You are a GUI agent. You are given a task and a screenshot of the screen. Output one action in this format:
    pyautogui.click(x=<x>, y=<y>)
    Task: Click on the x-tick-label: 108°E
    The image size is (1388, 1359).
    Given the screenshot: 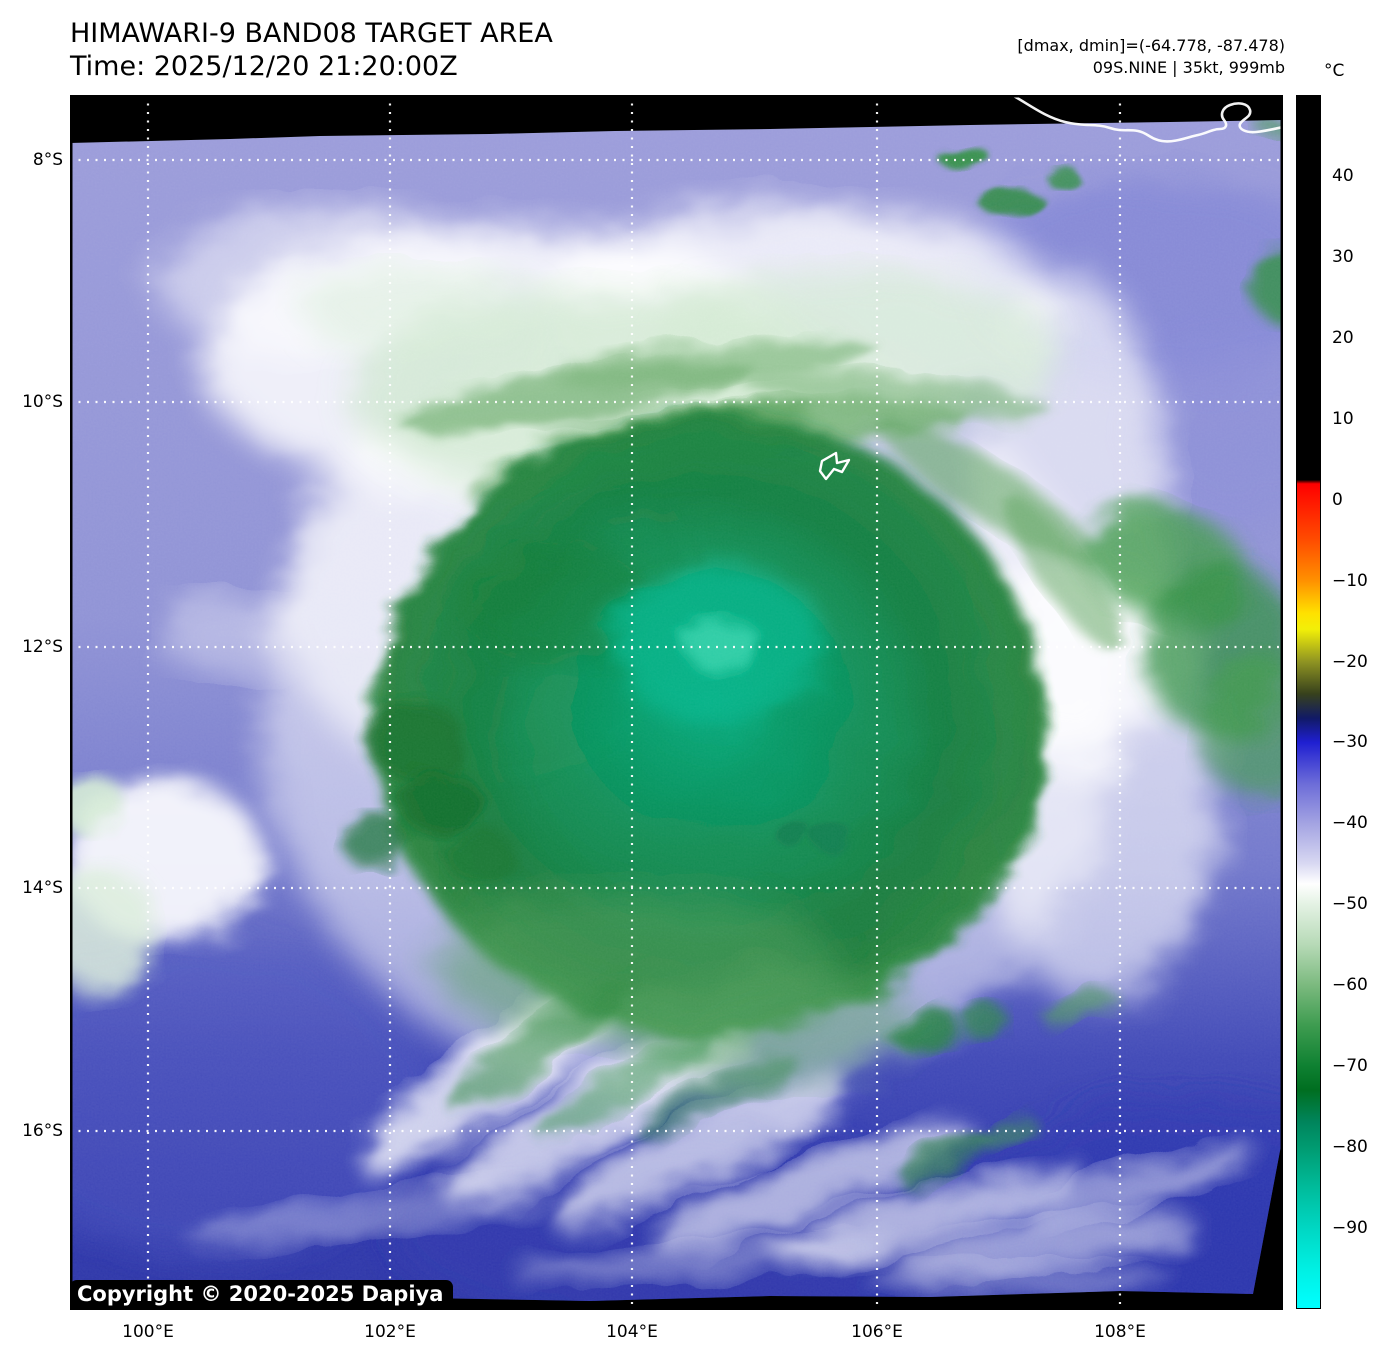 What is the action you would take?
    pyautogui.click(x=1120, y=1332)
    